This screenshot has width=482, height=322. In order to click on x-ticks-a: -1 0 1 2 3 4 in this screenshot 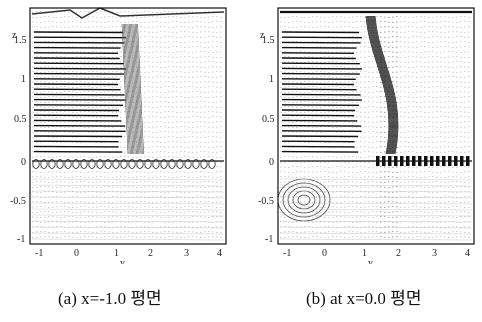, I will do `click(128, 253)`.